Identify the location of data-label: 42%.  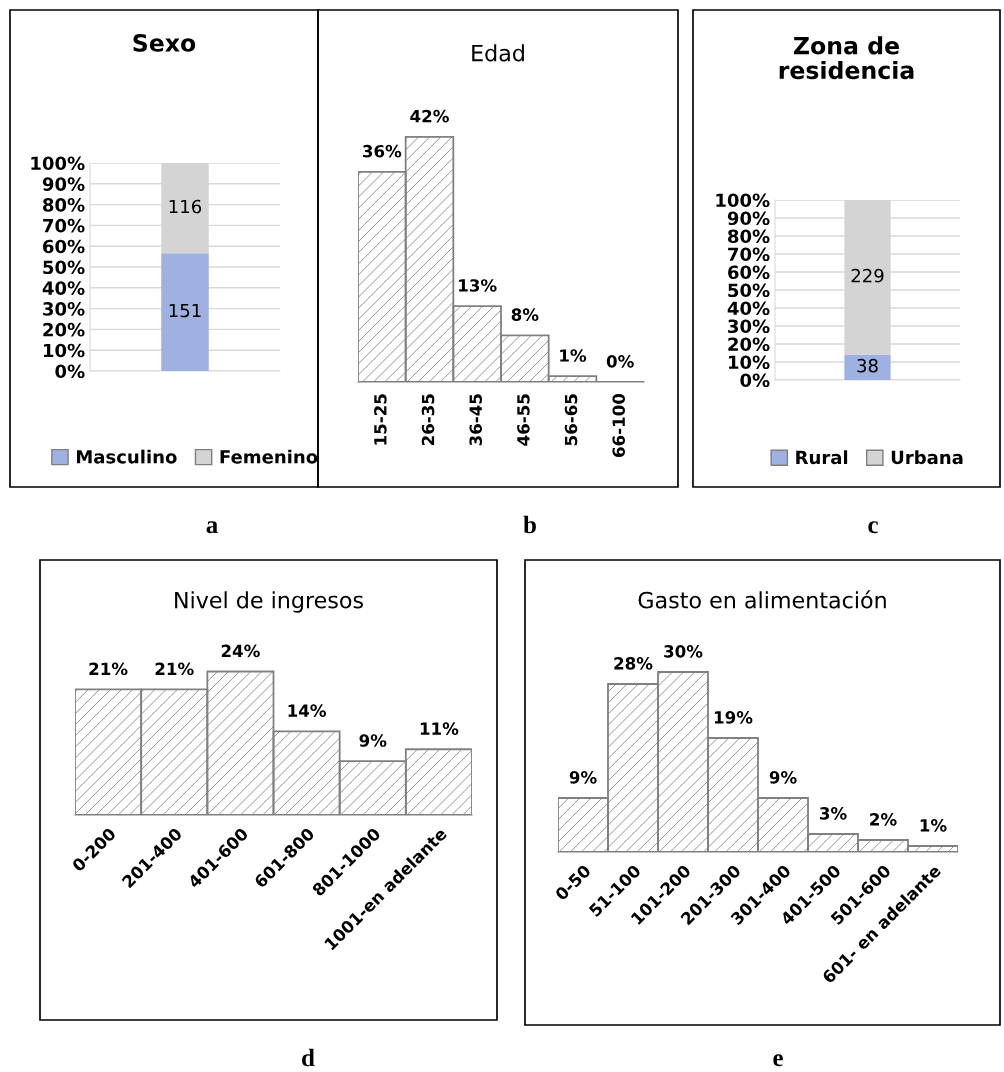
(429, 116).